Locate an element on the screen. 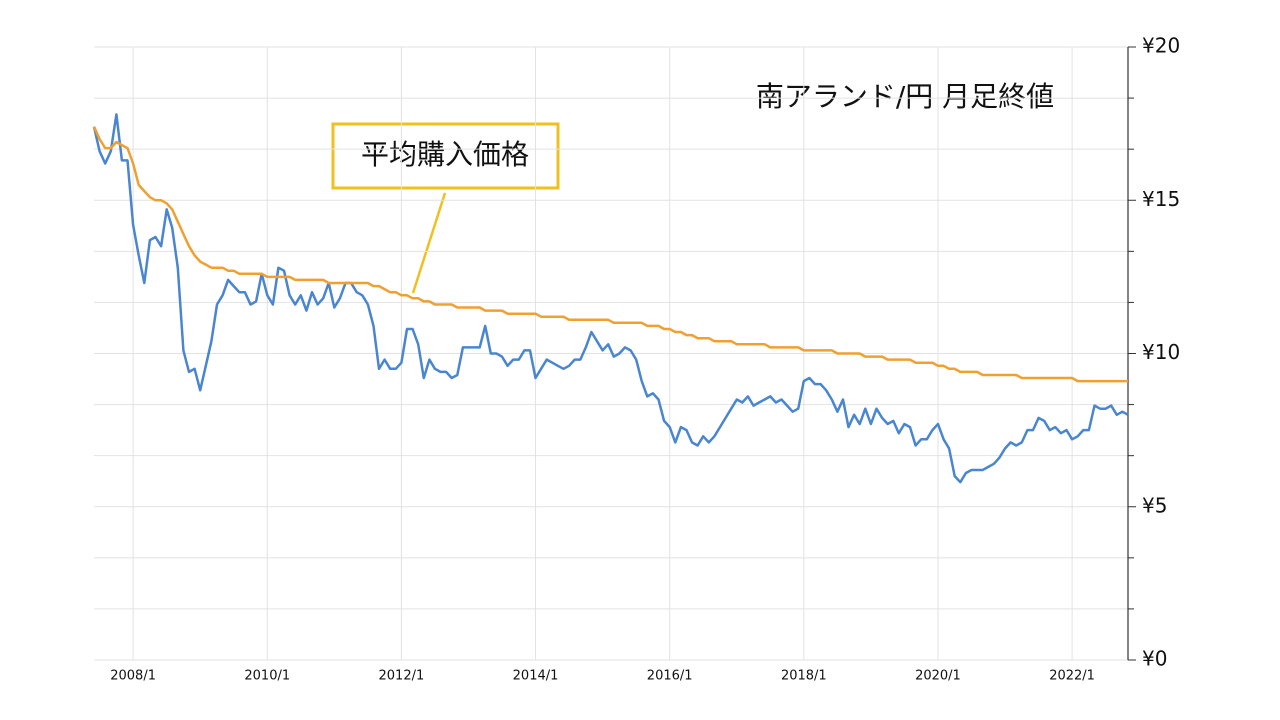 The width and height of the screenshot is (1280, 720). y-tick-label: ¥10 is located at coordinates (1161, 352).